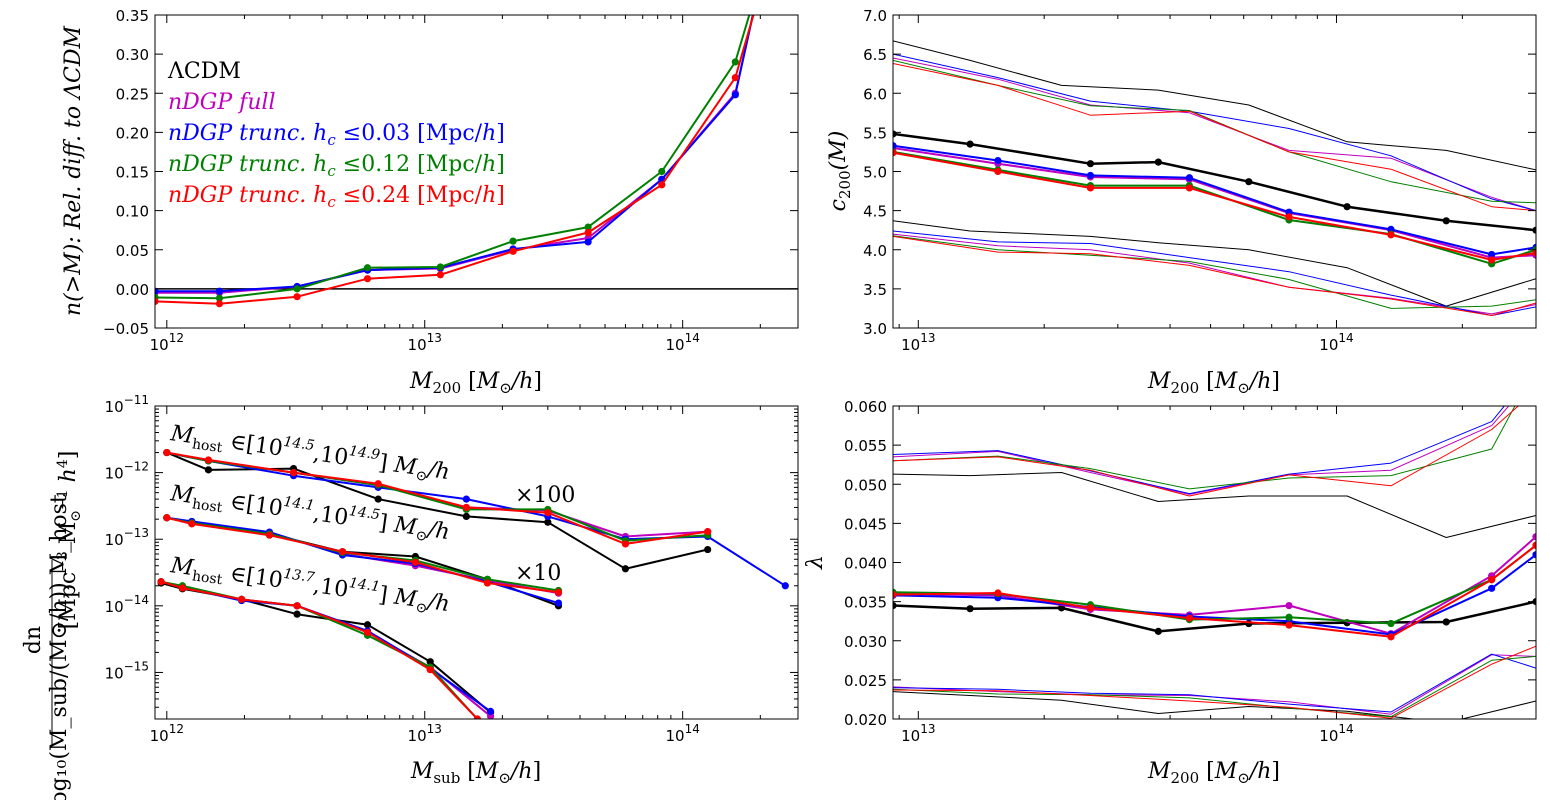 This screenshot has height=800, width=1550. Describe the element at coordinates (127, 670) in the screenshot. I see `y-tick-label: 10−15` at that location.